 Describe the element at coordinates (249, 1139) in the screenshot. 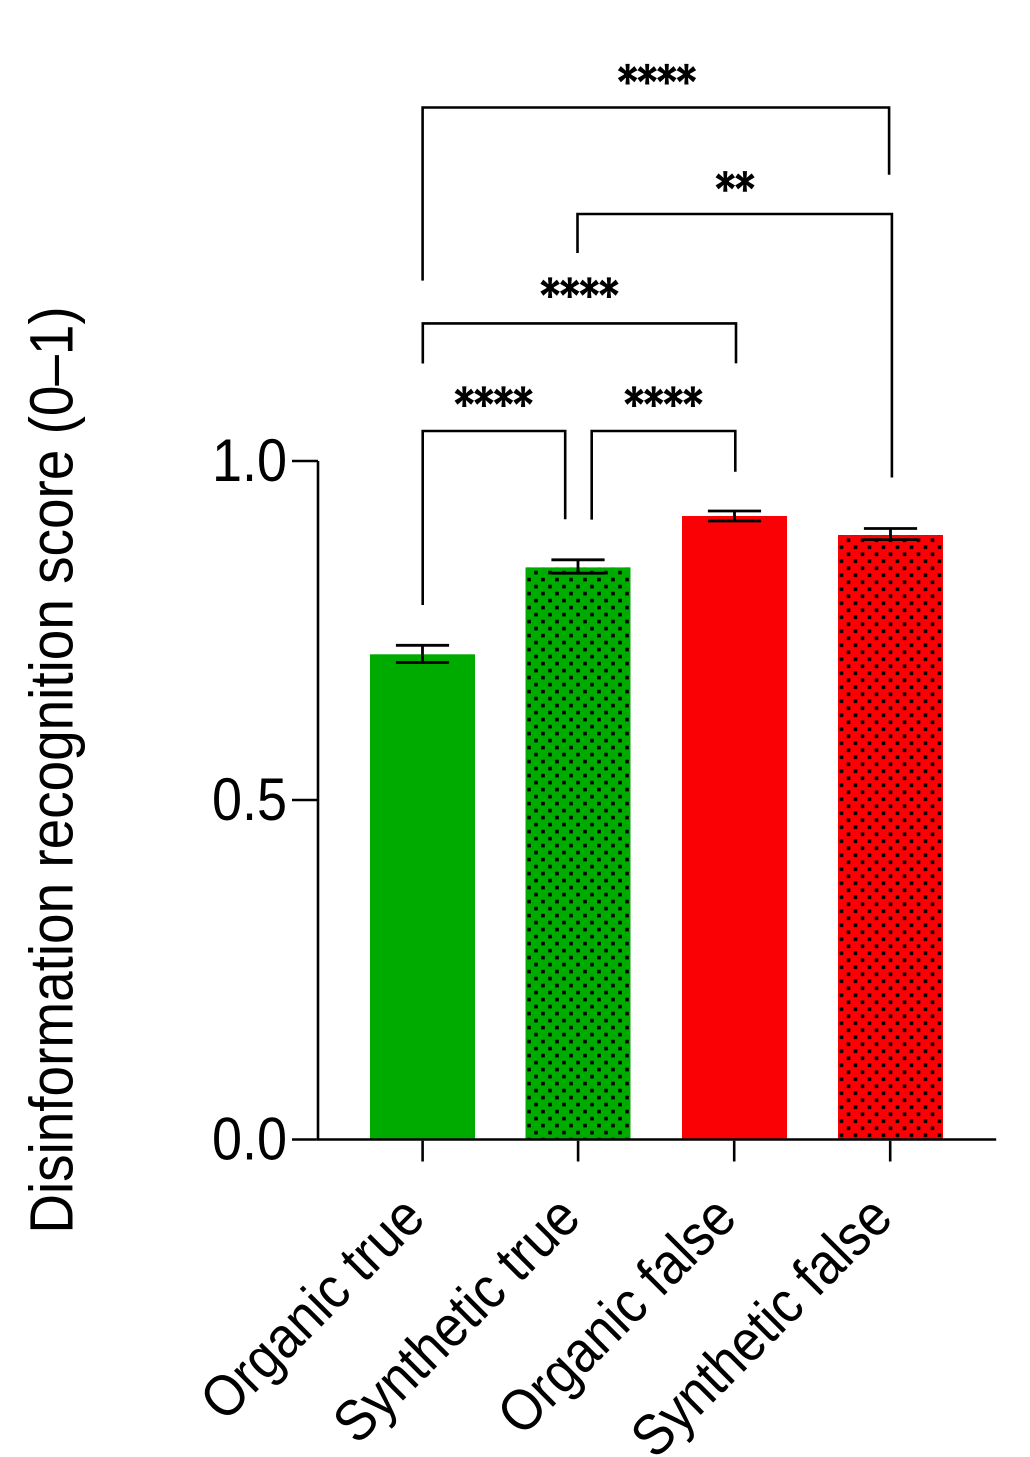

I see `svg-text: 0.0` at that location.